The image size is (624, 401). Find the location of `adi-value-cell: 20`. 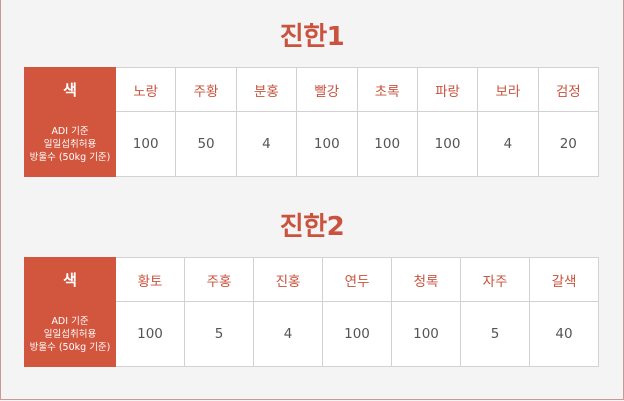

adi-value-cell: 20 is located at coordinates (568, 144).